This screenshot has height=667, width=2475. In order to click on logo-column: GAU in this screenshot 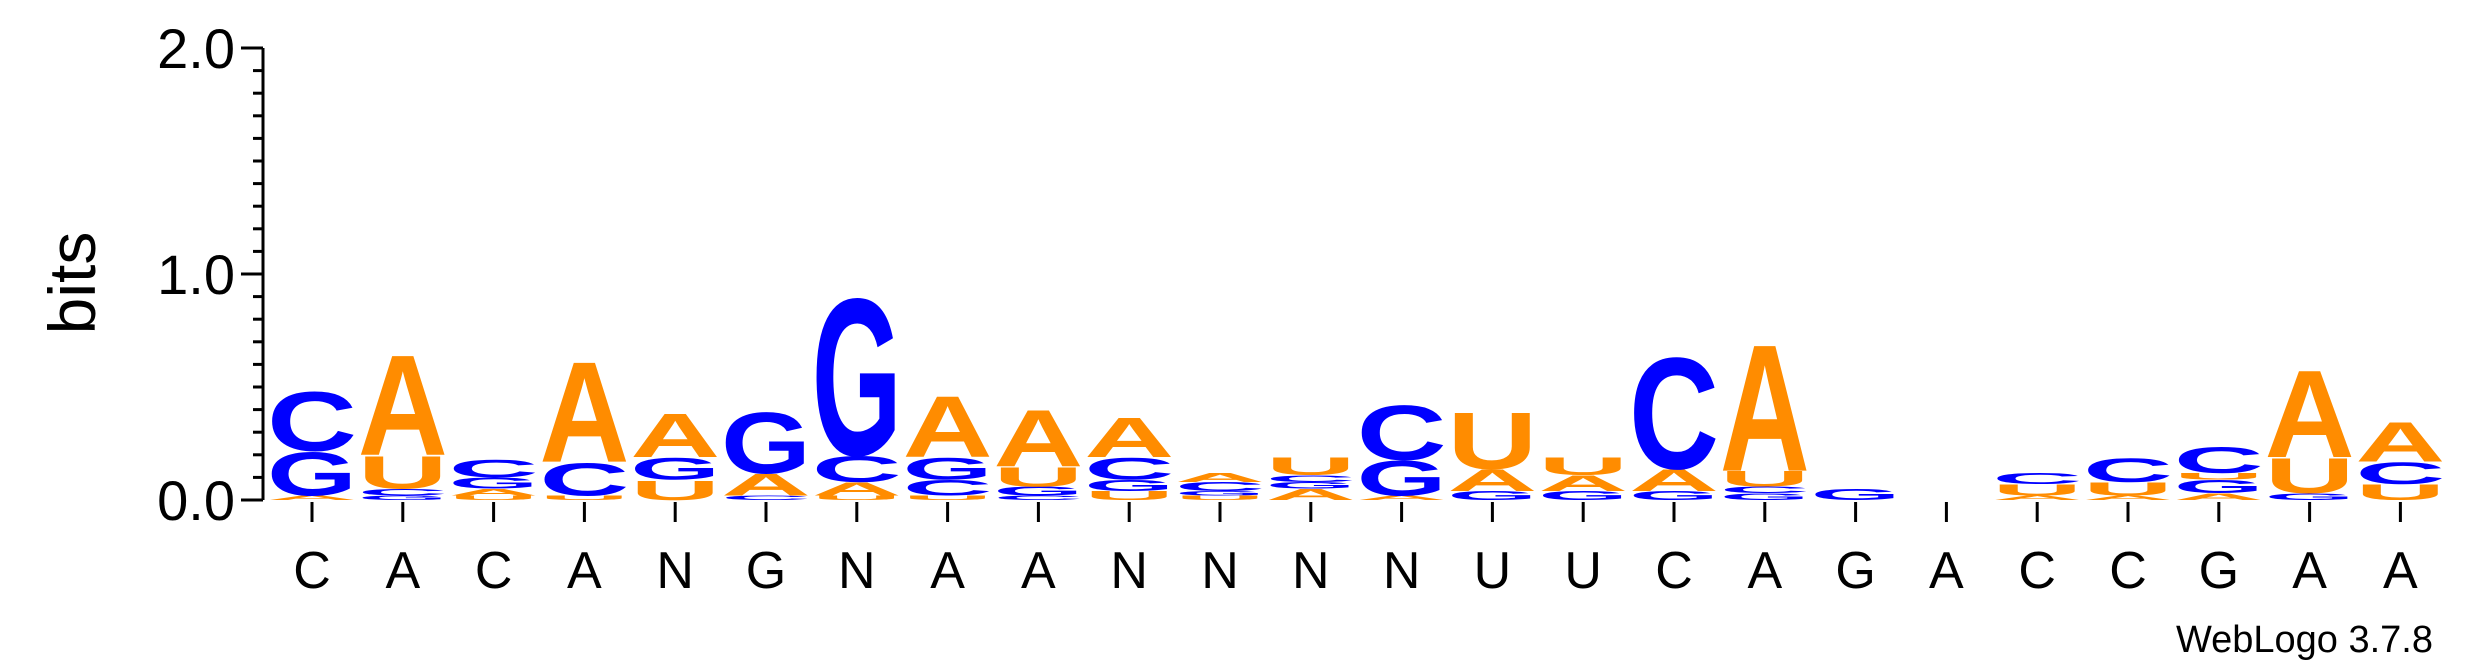, I will do `click(1492, 449)`.